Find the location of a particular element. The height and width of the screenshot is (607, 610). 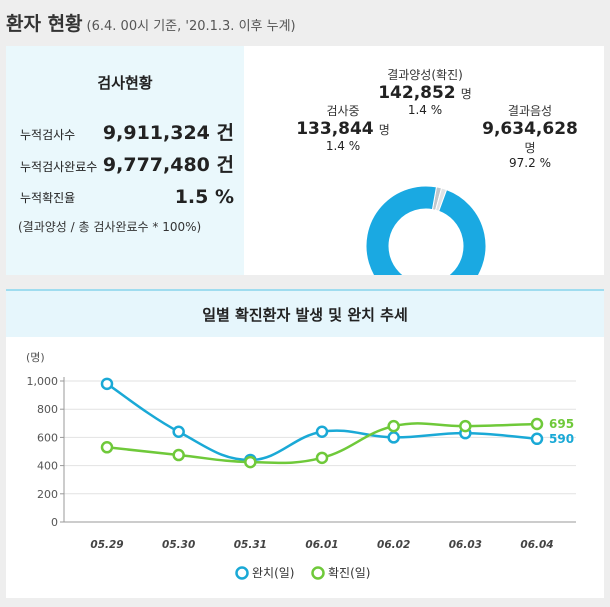

test-status-title: 검사현황 is located at coordinates (125, 83).